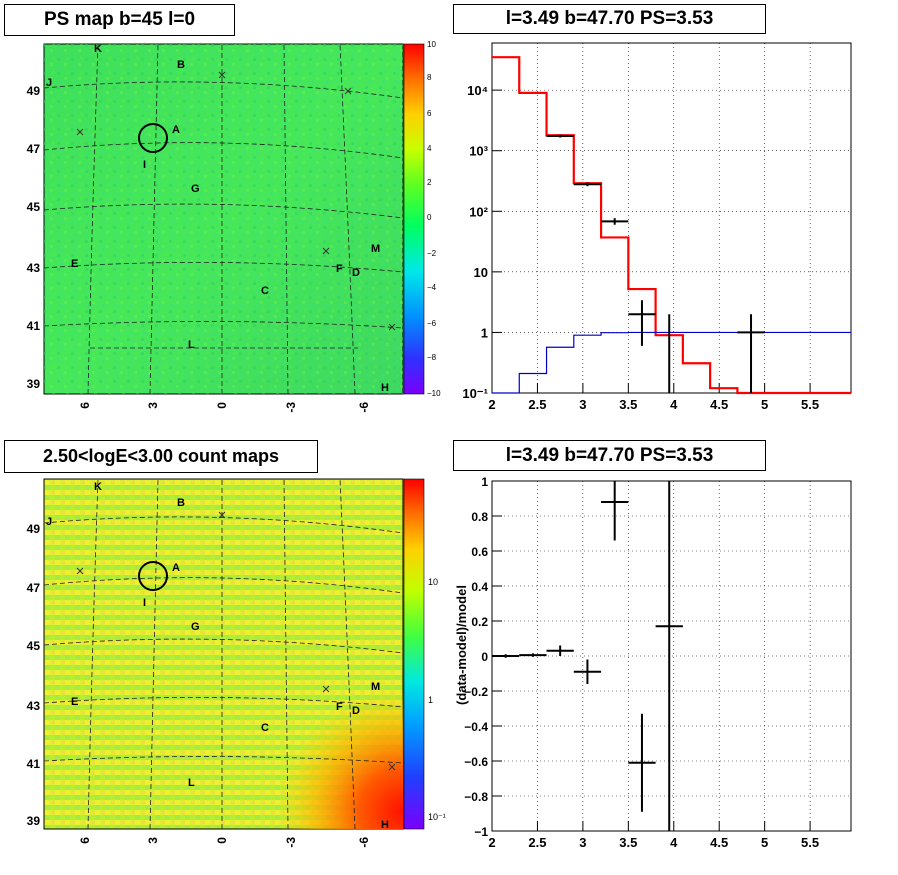 Image resolution: width=898 pixels, height=875 pixels. I want to click on colorbar-tick: −10, so click(434, 393).